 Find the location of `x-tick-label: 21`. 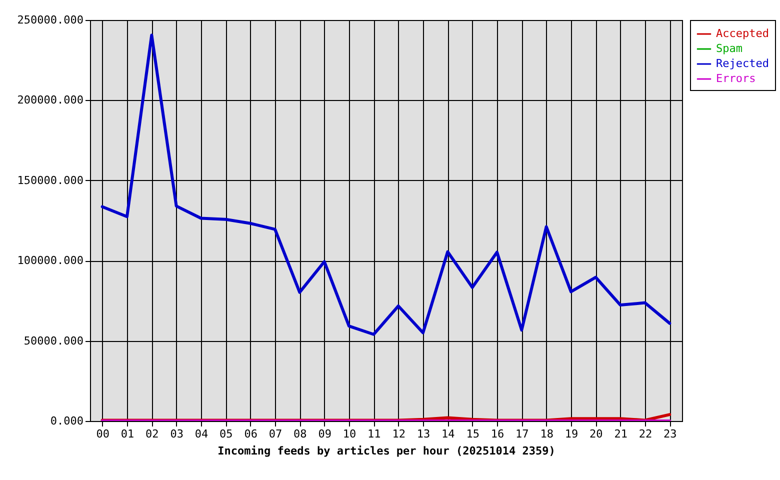

x-tick-label: 21 is located at coordinates (621, 434).